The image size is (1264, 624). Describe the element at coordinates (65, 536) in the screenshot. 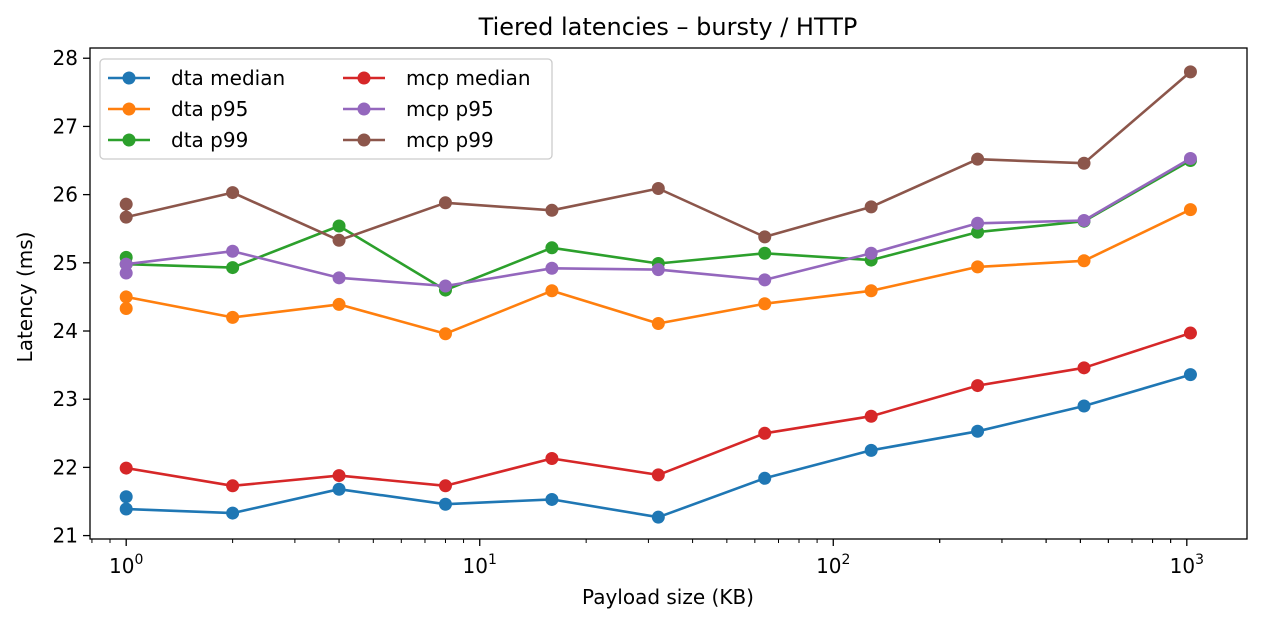

I see `y-tick-label: 21` at that location.